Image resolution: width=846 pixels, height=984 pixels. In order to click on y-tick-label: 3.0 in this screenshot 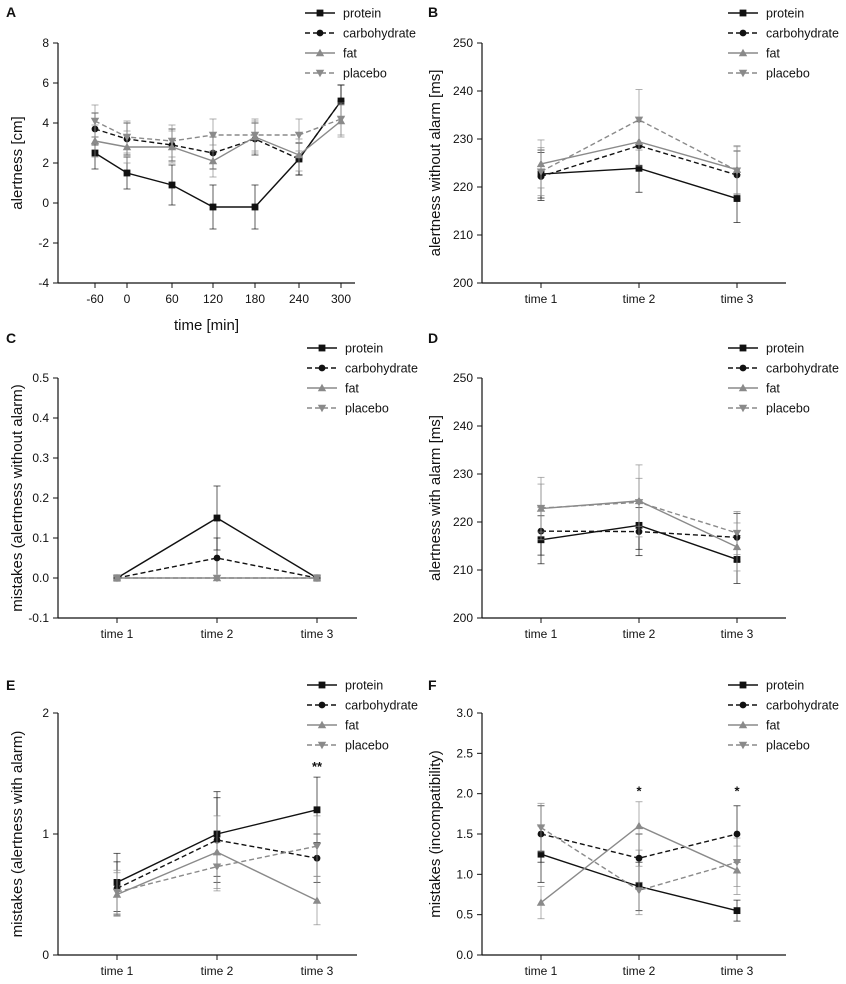, I will do `click(464, 713)`.